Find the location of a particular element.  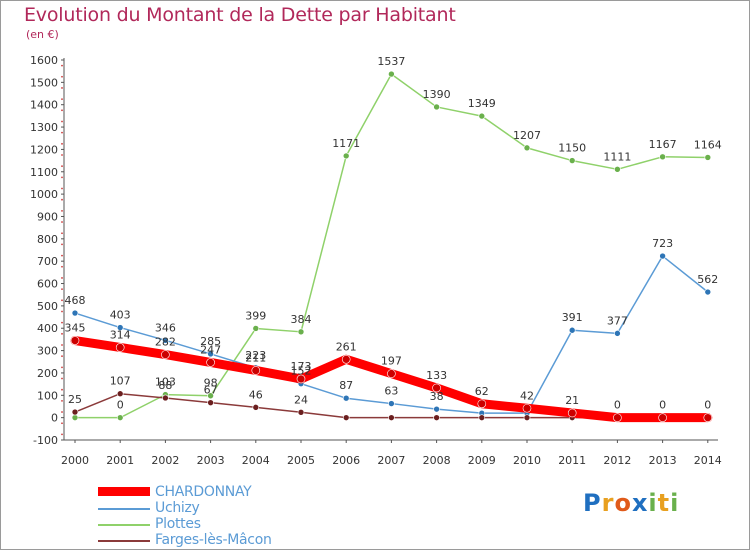

x-tick-label: 2004 is located at coordinates (256, 460).